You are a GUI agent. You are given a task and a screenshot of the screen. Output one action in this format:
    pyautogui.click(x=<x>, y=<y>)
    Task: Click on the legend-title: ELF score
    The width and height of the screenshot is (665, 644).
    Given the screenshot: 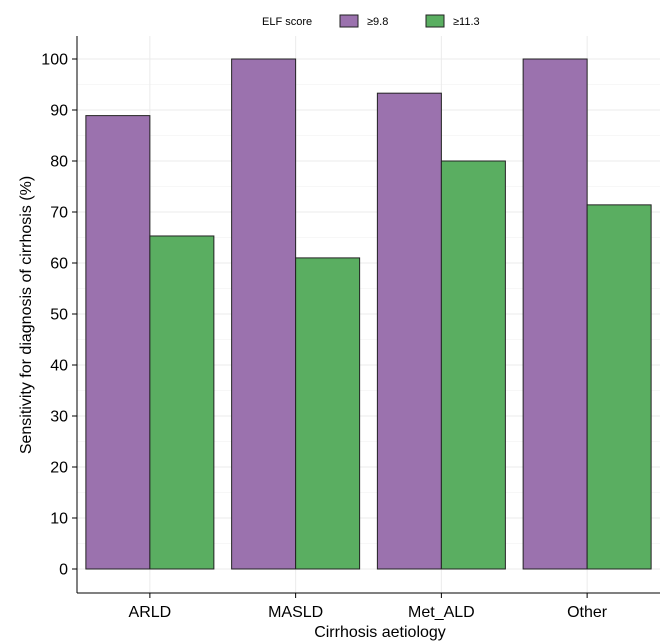 What is the action you would take?
    pyautogui.click(x=287, y=22)
    